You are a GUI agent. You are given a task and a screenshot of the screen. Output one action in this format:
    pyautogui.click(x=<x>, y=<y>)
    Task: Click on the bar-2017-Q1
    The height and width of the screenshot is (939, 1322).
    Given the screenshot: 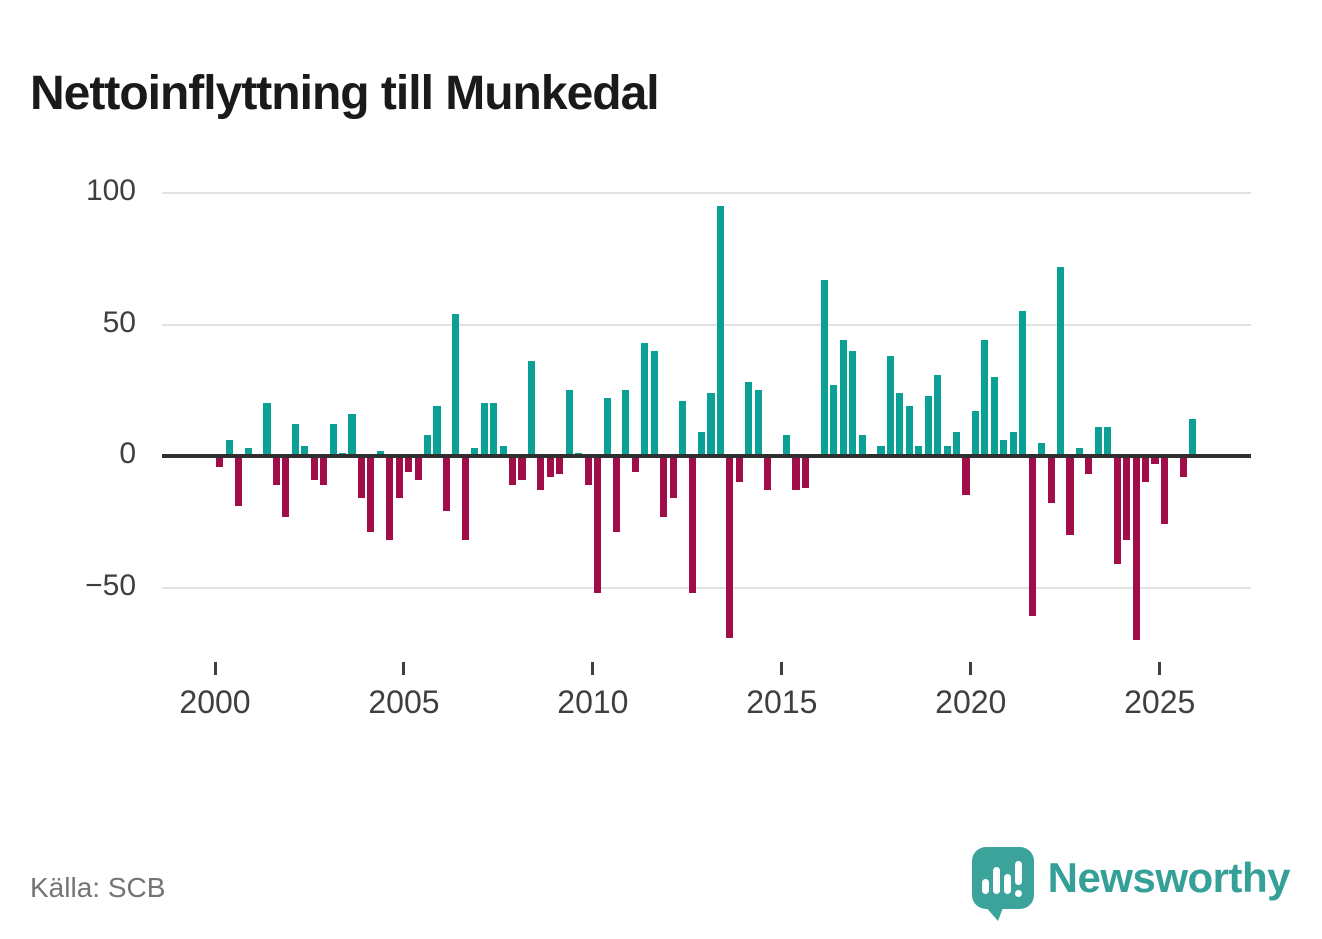 What is the action you would take?
    pyautogui.click(x=862, y=445)
    